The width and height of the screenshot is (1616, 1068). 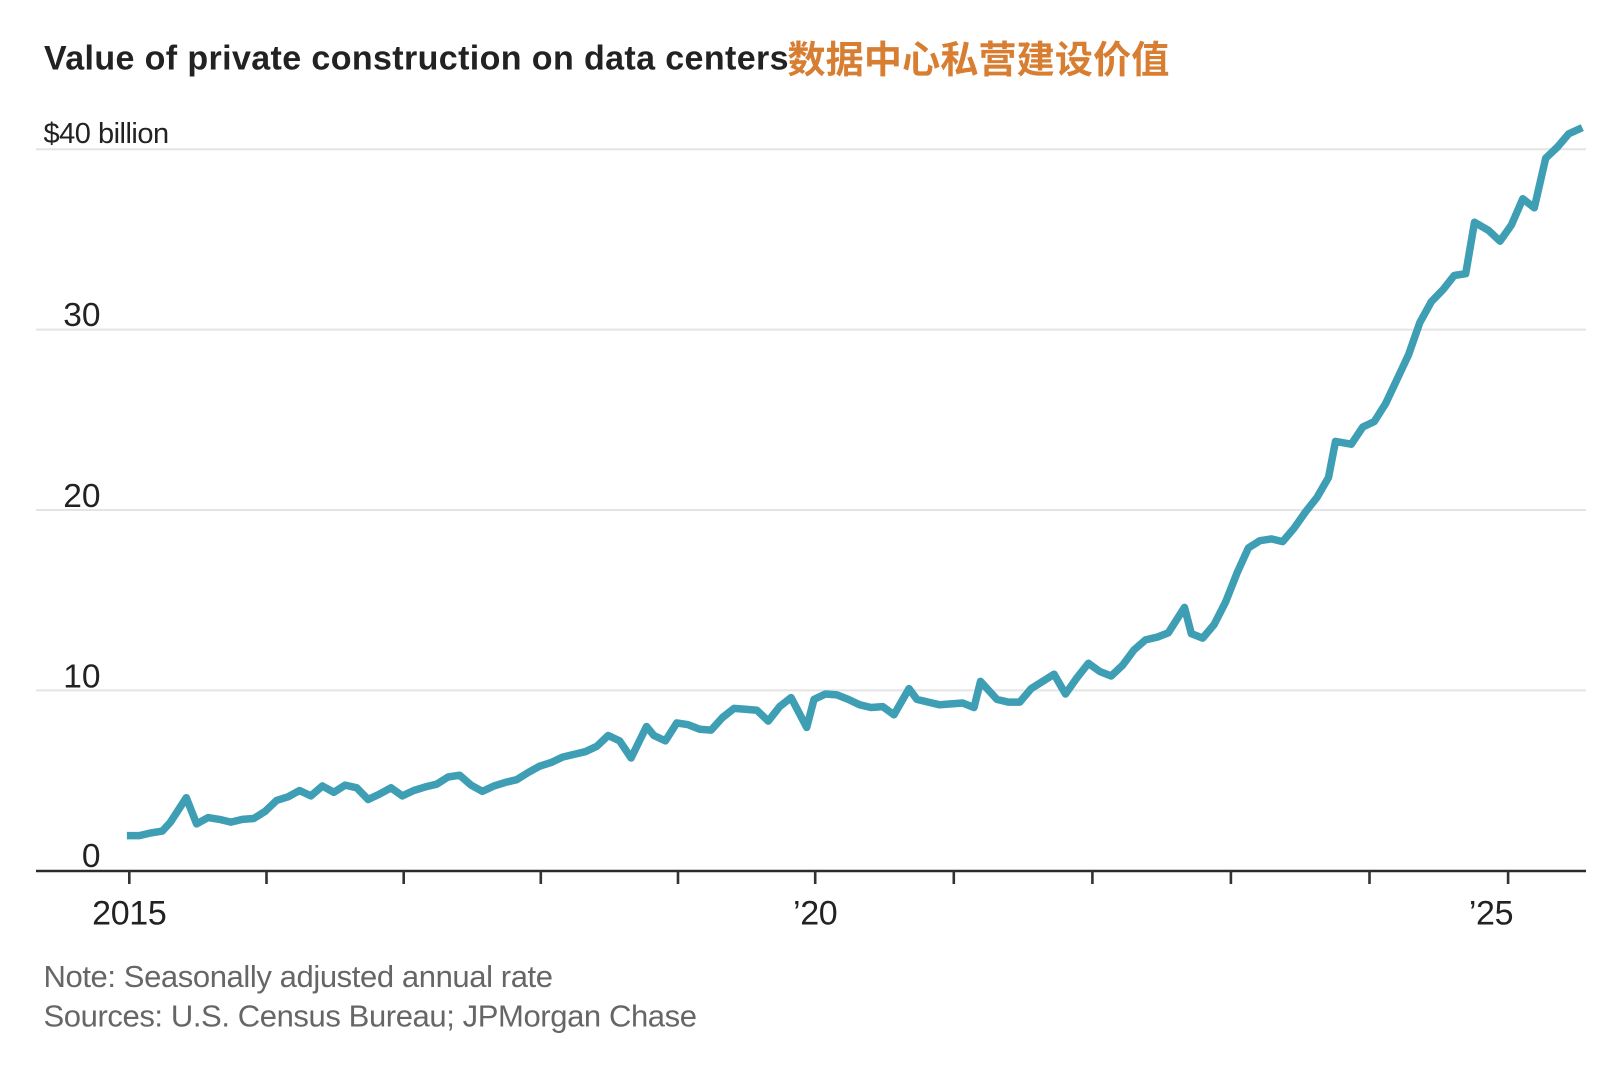 What do you see at coordinates (81, 496) in the screenshot?
I see `svg-text: 20` at bounding box center [81, 496].